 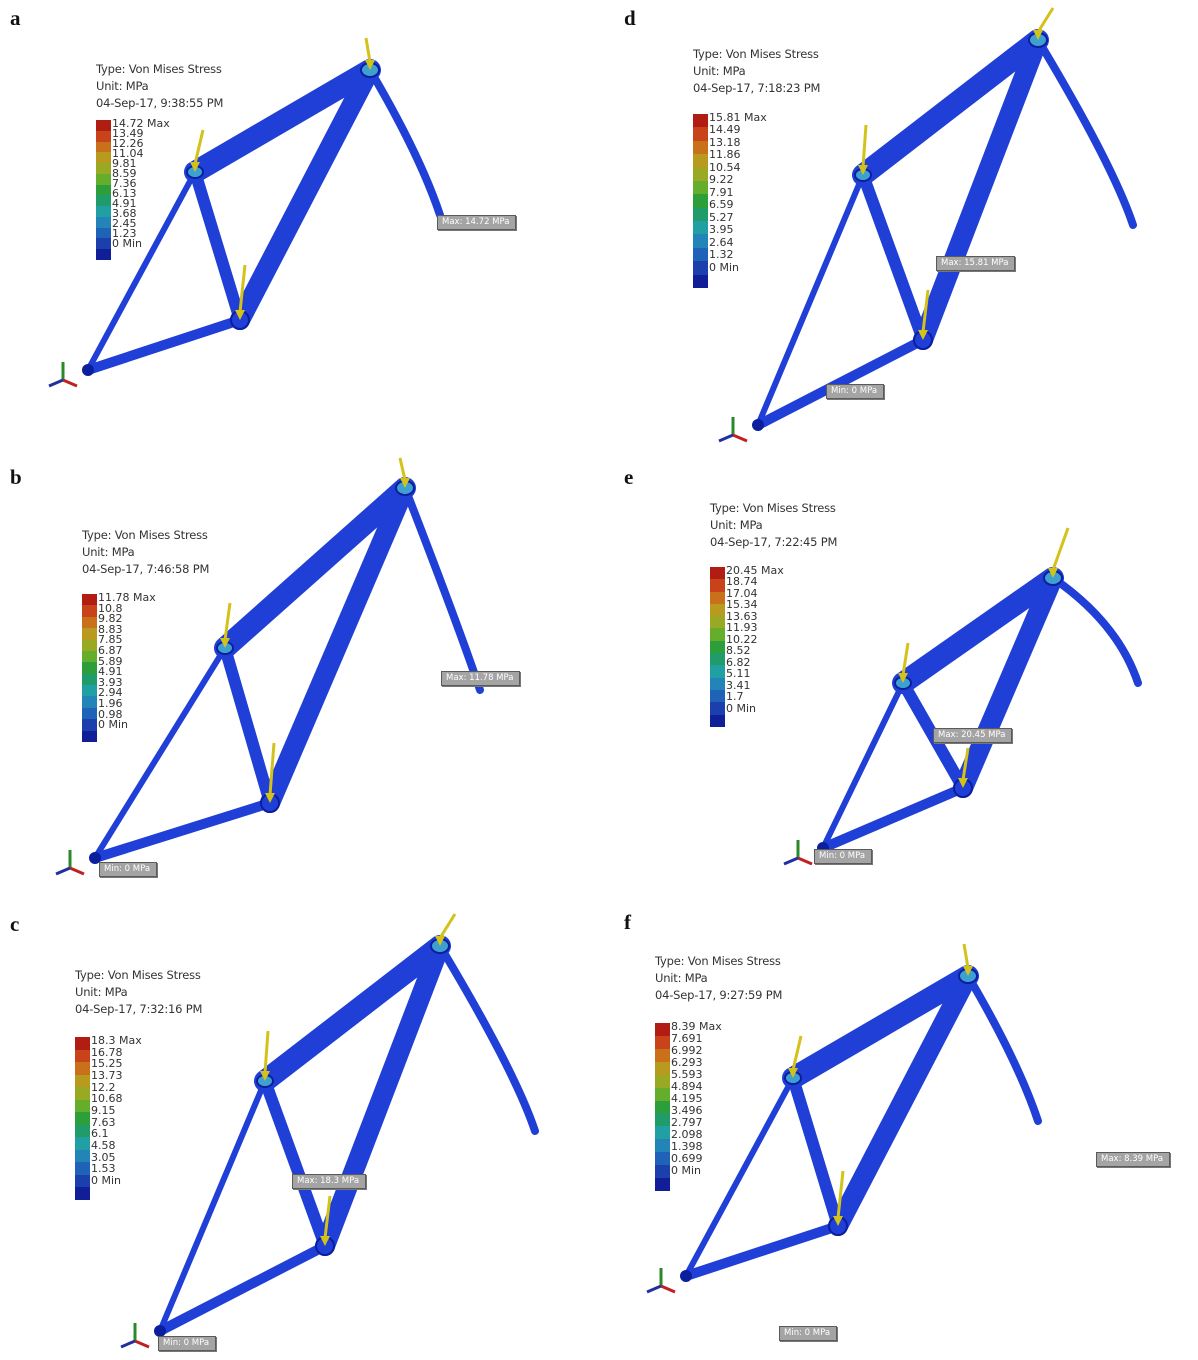 I want to click on legend-tick-label: 1.7, so click(x=735, y=696).